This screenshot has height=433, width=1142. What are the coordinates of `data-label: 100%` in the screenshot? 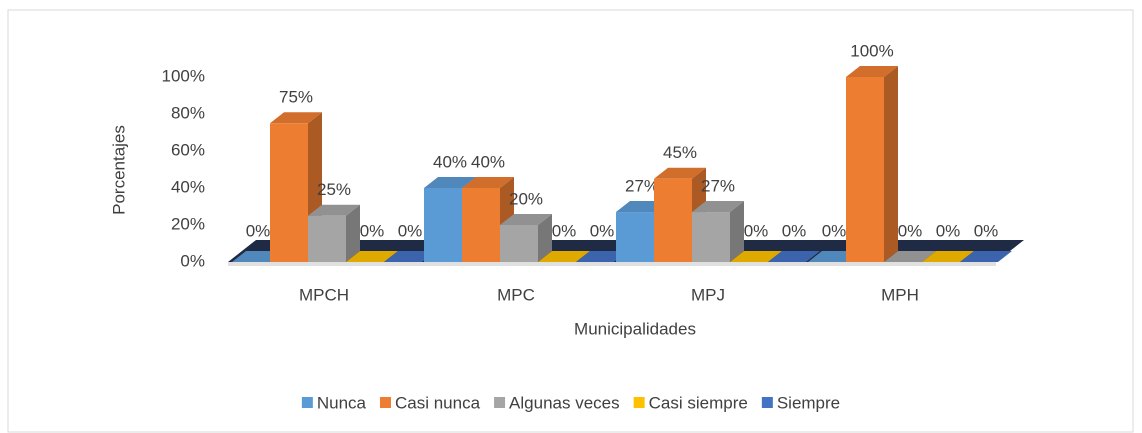 It's located at (871, 50).